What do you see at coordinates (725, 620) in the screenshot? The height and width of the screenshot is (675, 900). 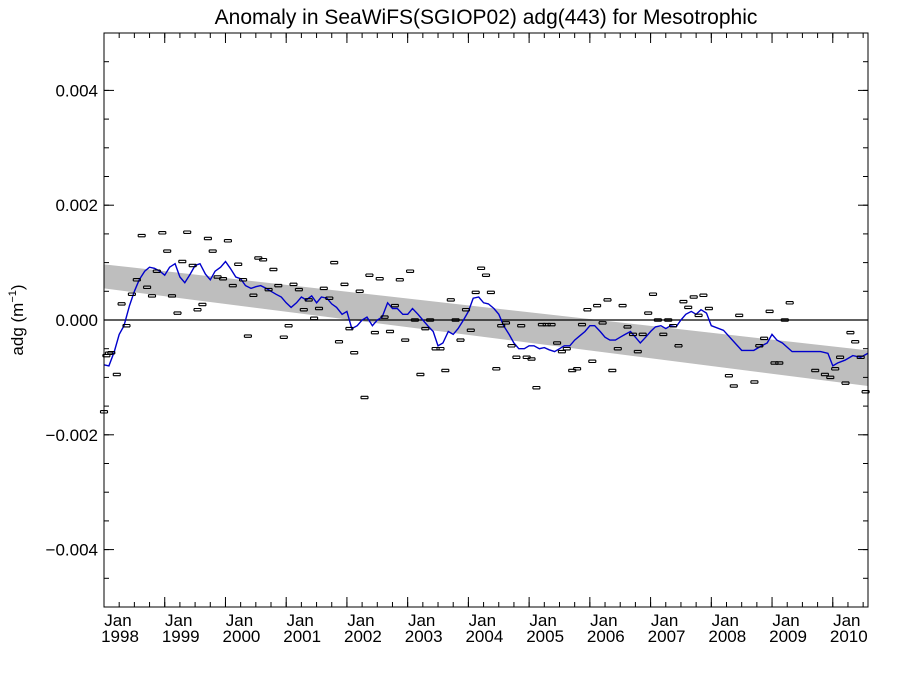 I see `x-tick-month-10: Jan` at bounding box center [725, 620].